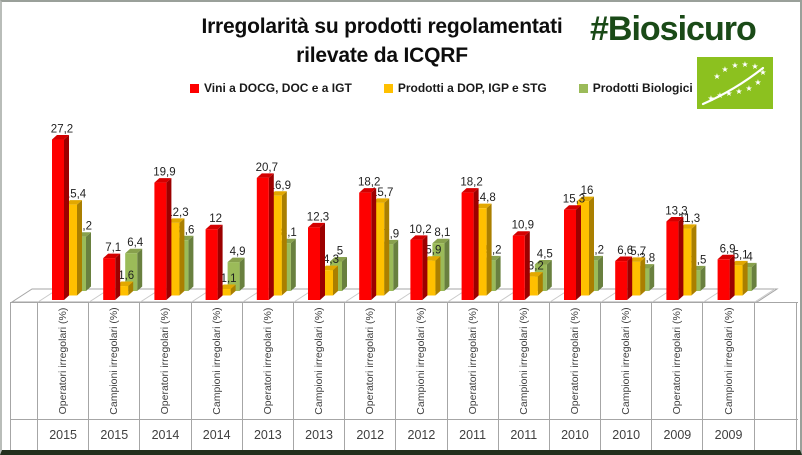 The height and width of the screenshot is (455, 802). What do you see at coordinates (63, 435) in the screenshot?
I see `category-year-label: 2015` at bounding box center [63, 435].